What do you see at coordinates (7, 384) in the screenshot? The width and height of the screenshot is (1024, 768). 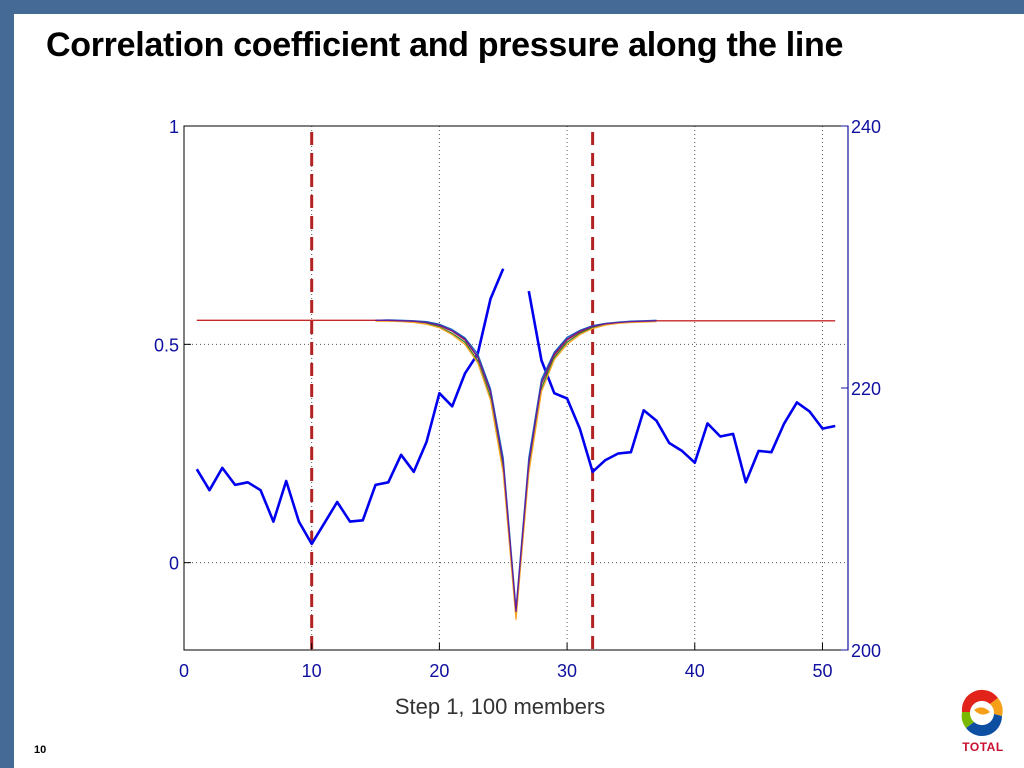 I see `left-frame-bar` at bounding box center [7, 384].